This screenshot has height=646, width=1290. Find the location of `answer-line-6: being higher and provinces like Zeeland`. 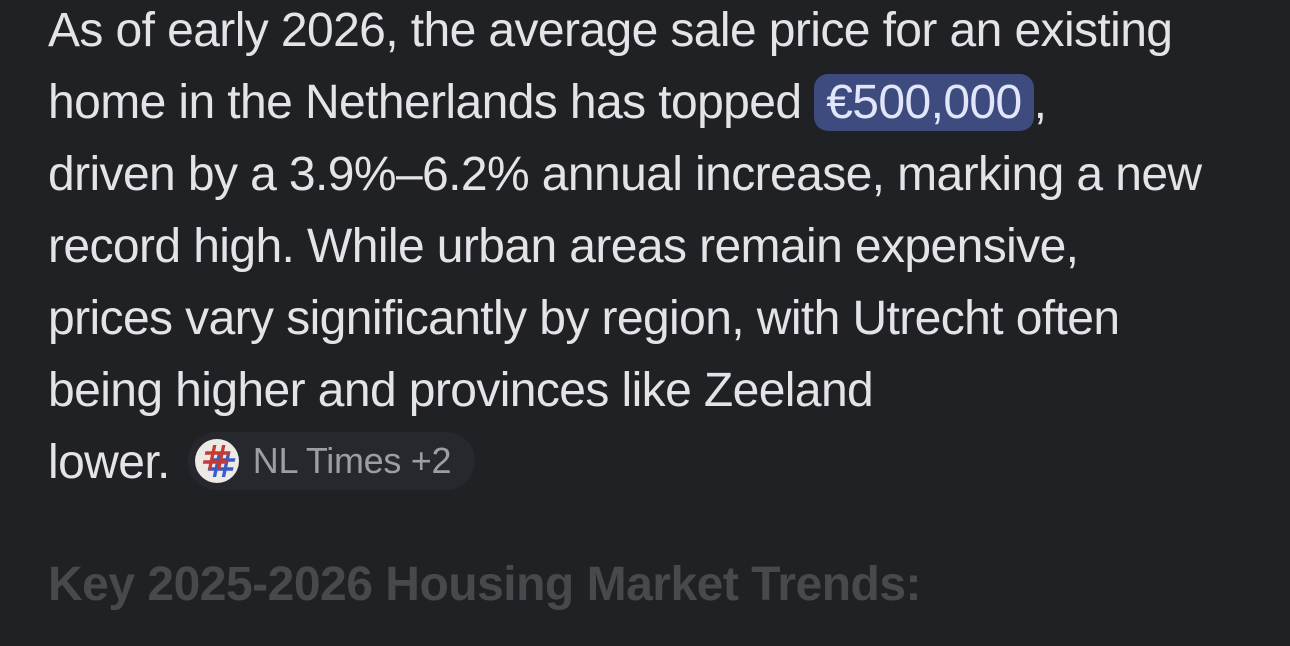

answer-line-6: being higher and provinces like Zeeland is located at coordinates (461, 390).